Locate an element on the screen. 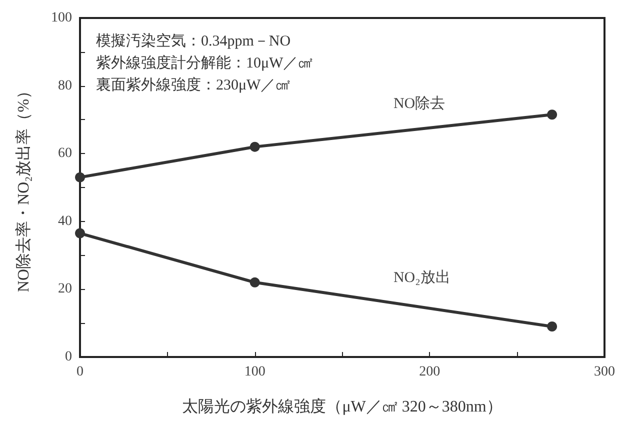  y-tick-label: 0 is located at coordinates (68, 357).